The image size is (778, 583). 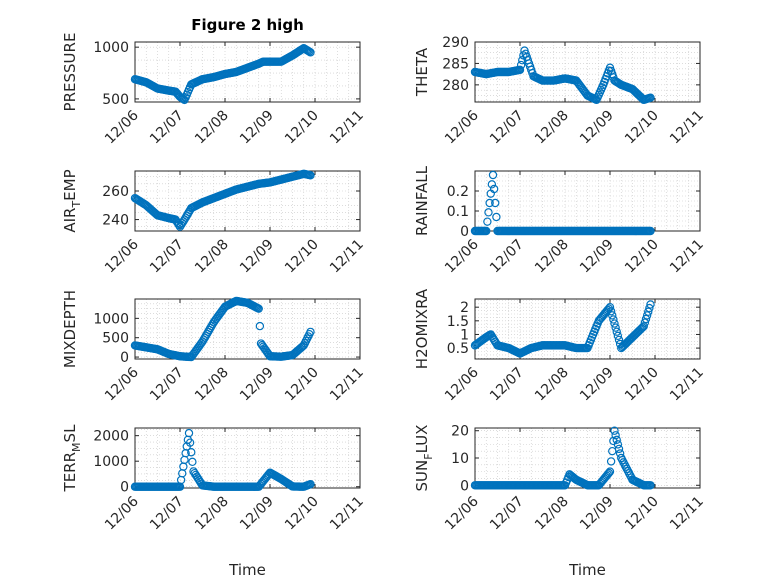 I want to click on p3-xtick-label: 12/06, so click(x=122, y=256).